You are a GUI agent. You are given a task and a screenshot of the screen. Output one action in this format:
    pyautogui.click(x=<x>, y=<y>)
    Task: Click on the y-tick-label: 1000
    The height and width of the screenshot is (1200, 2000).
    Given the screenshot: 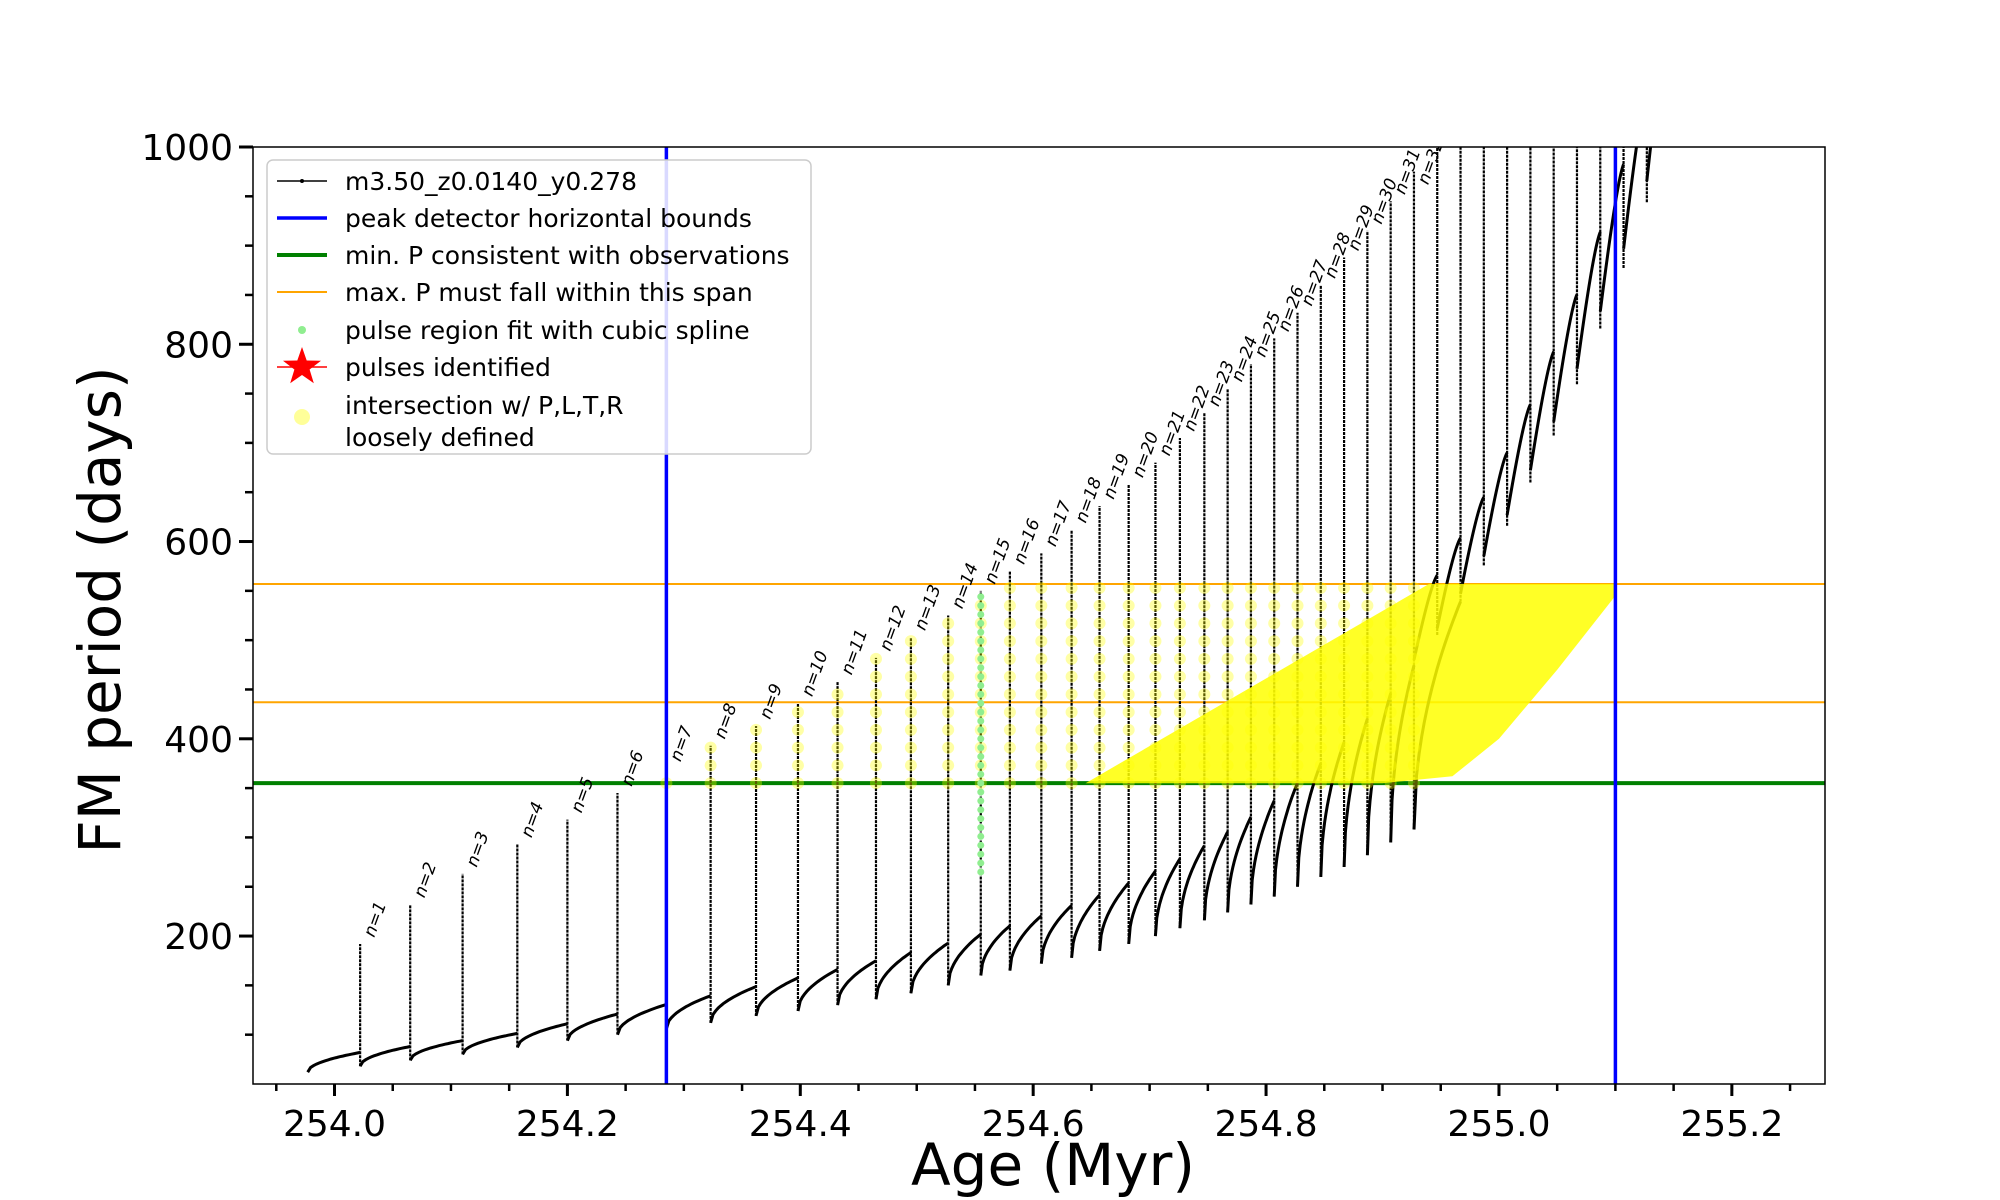 What is the action you would take?
    pyautogui.click(x=187, y=148)
    